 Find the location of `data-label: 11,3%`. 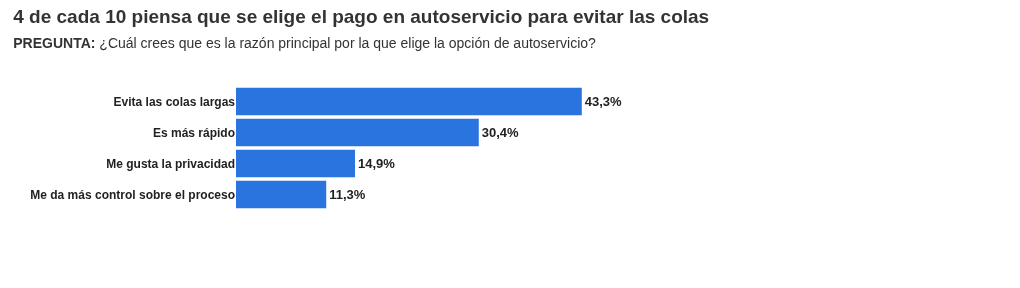

data-label: 11,3% is located at coordinates (347, 194).